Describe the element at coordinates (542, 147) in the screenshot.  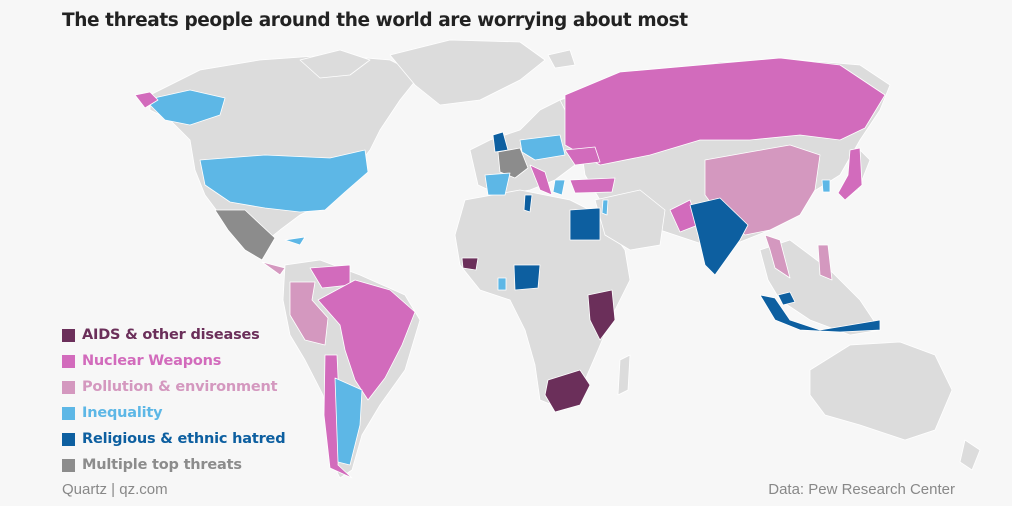
I see `country-germany-poland-inequality` at that location.